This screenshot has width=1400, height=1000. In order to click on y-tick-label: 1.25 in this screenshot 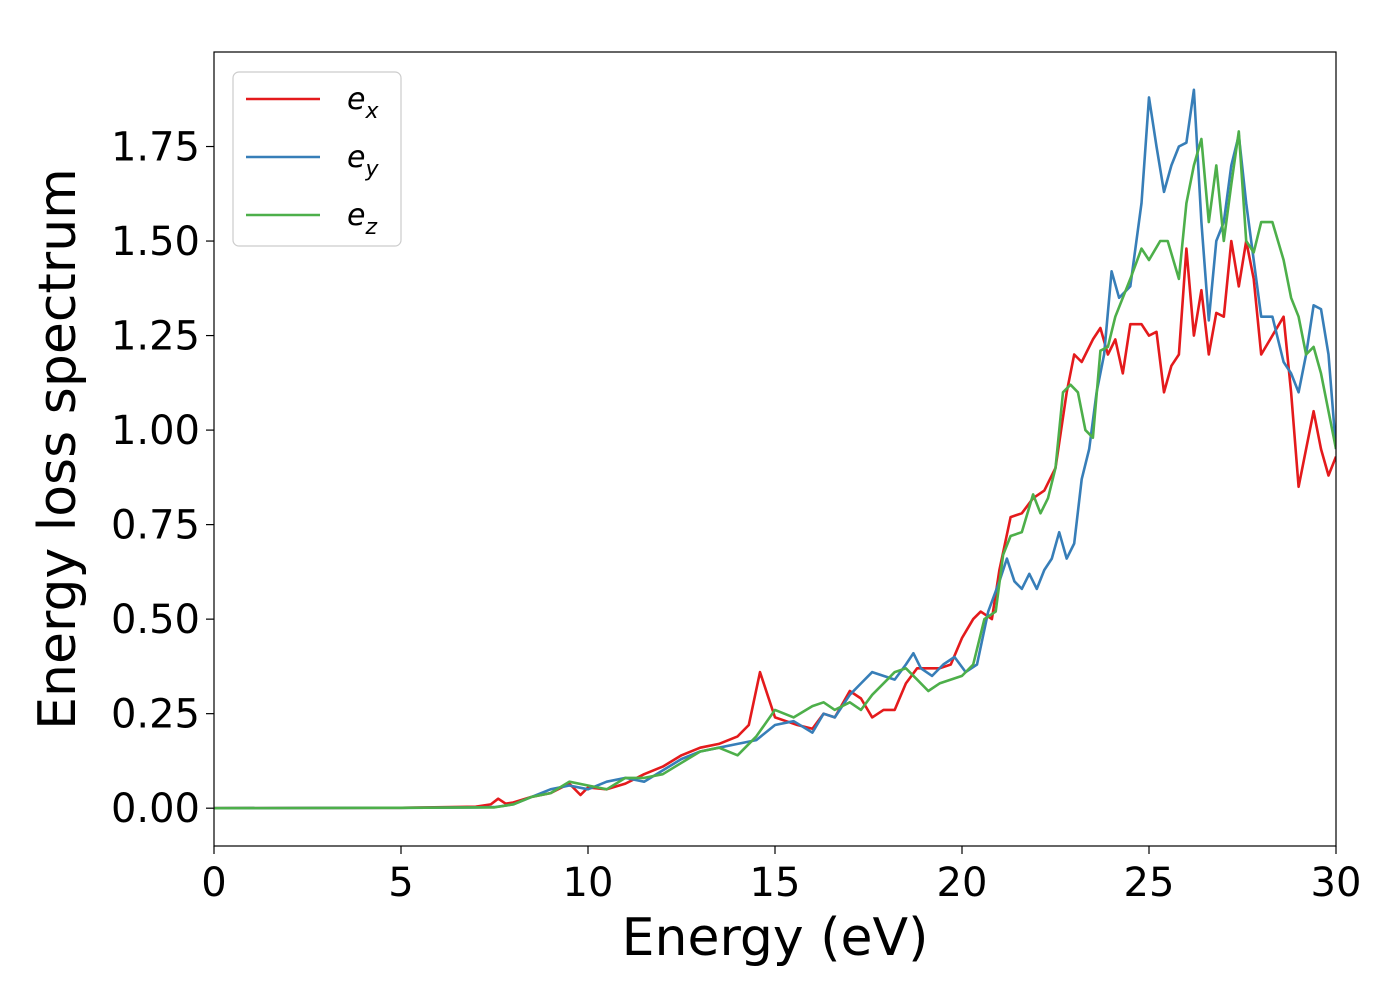, I will do `click(155, 337)`.